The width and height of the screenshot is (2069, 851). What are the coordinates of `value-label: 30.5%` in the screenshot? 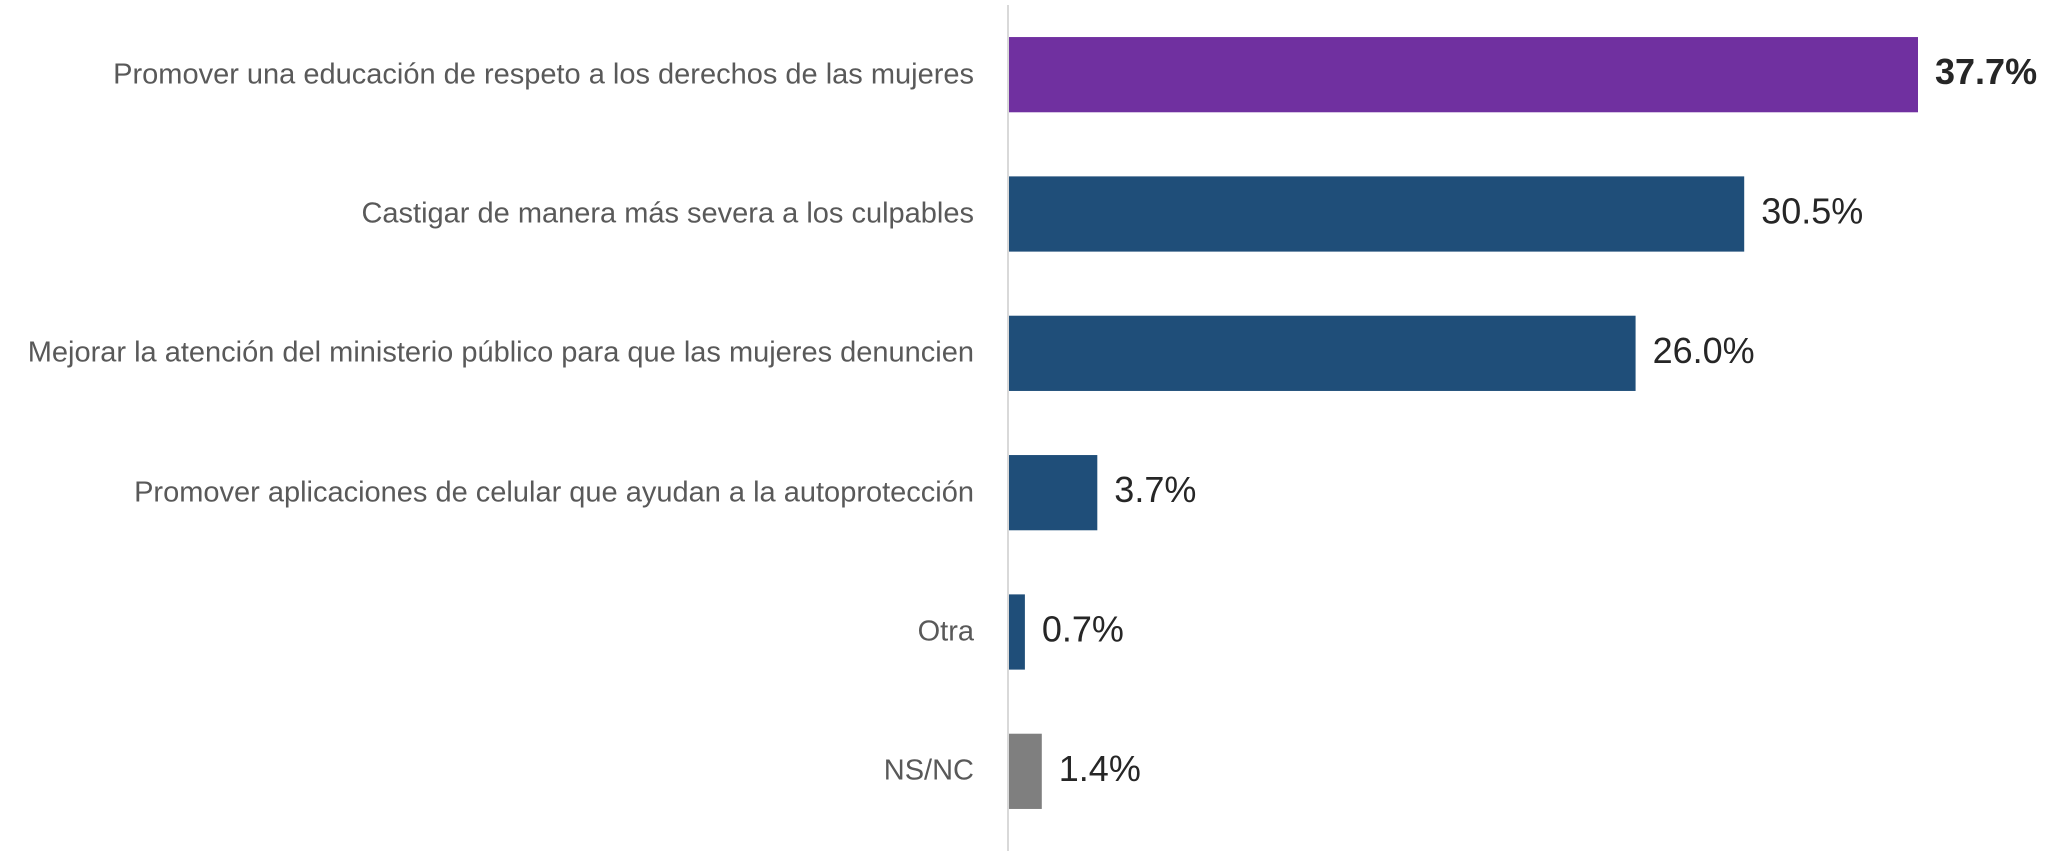 It's located at (1812, 211).